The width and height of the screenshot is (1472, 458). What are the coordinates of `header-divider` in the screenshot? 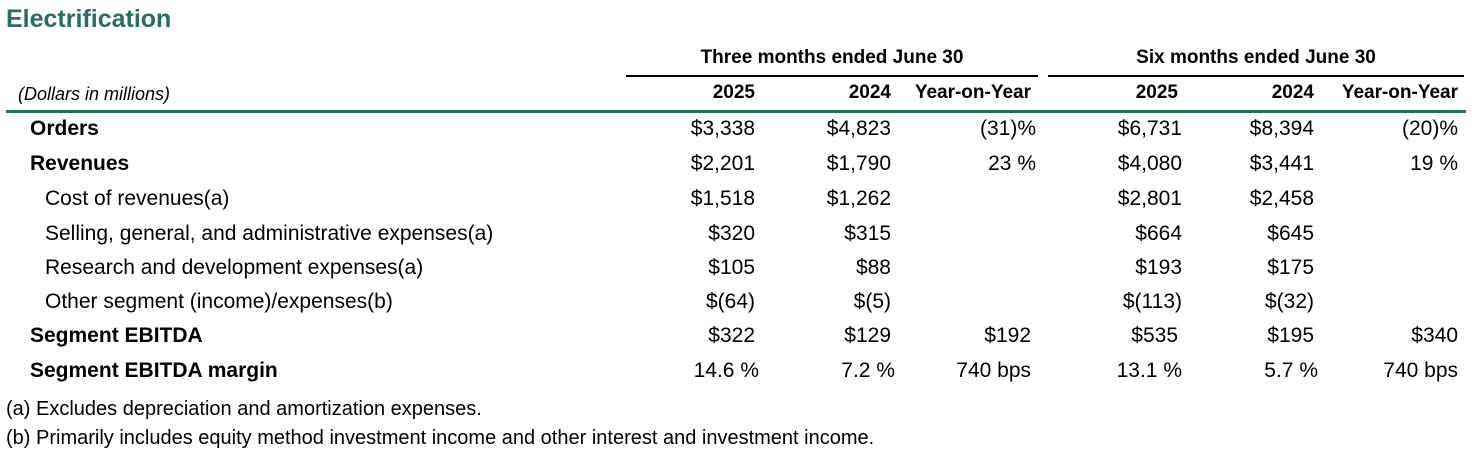 It's located at (736, 111).